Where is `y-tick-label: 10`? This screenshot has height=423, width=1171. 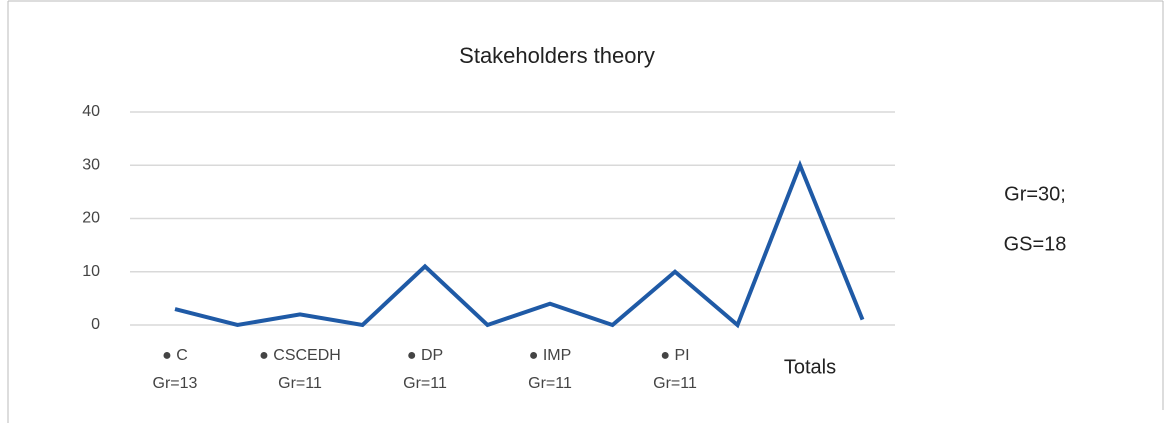
y-tick-label: 10 is located at coordinates (91, 271).